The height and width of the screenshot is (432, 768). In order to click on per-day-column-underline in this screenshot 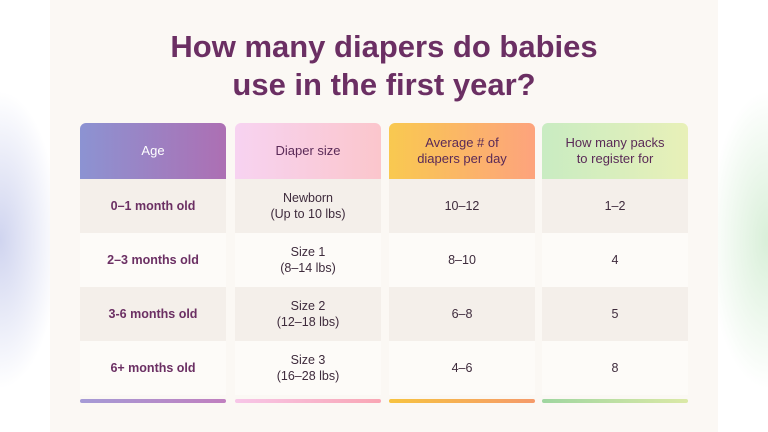, I will do `click(462, 401)`.